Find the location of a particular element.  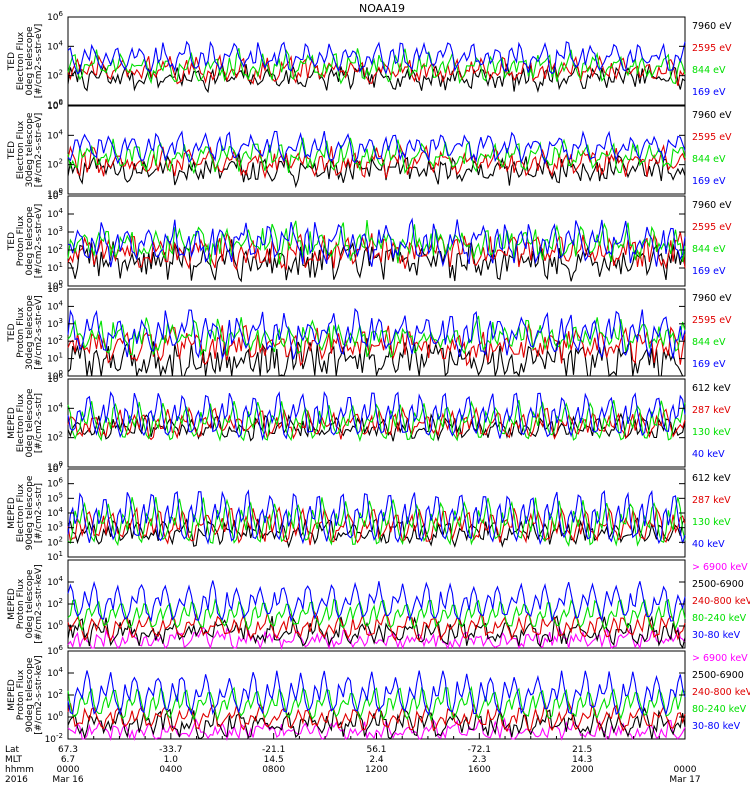

time-axis-mlt: 2.3 is located at coordinates (479, 760).